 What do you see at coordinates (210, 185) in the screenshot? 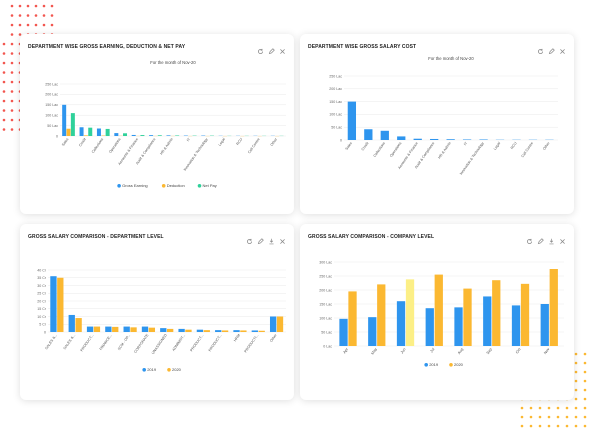
I see `legend-label: Net Pay` at bounding box center [210, 185].